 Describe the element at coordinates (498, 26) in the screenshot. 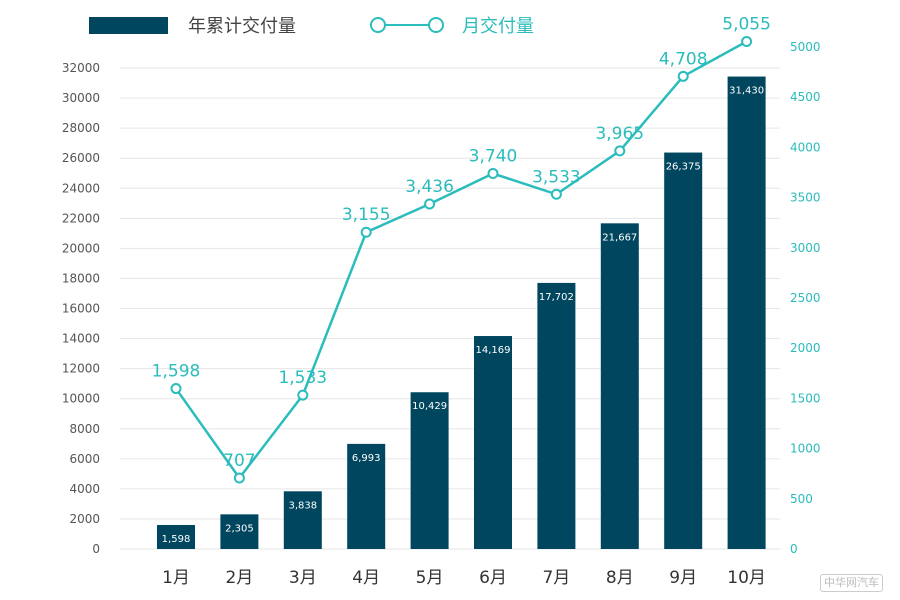

I see `legend-line-label: 月交付量` at that location.